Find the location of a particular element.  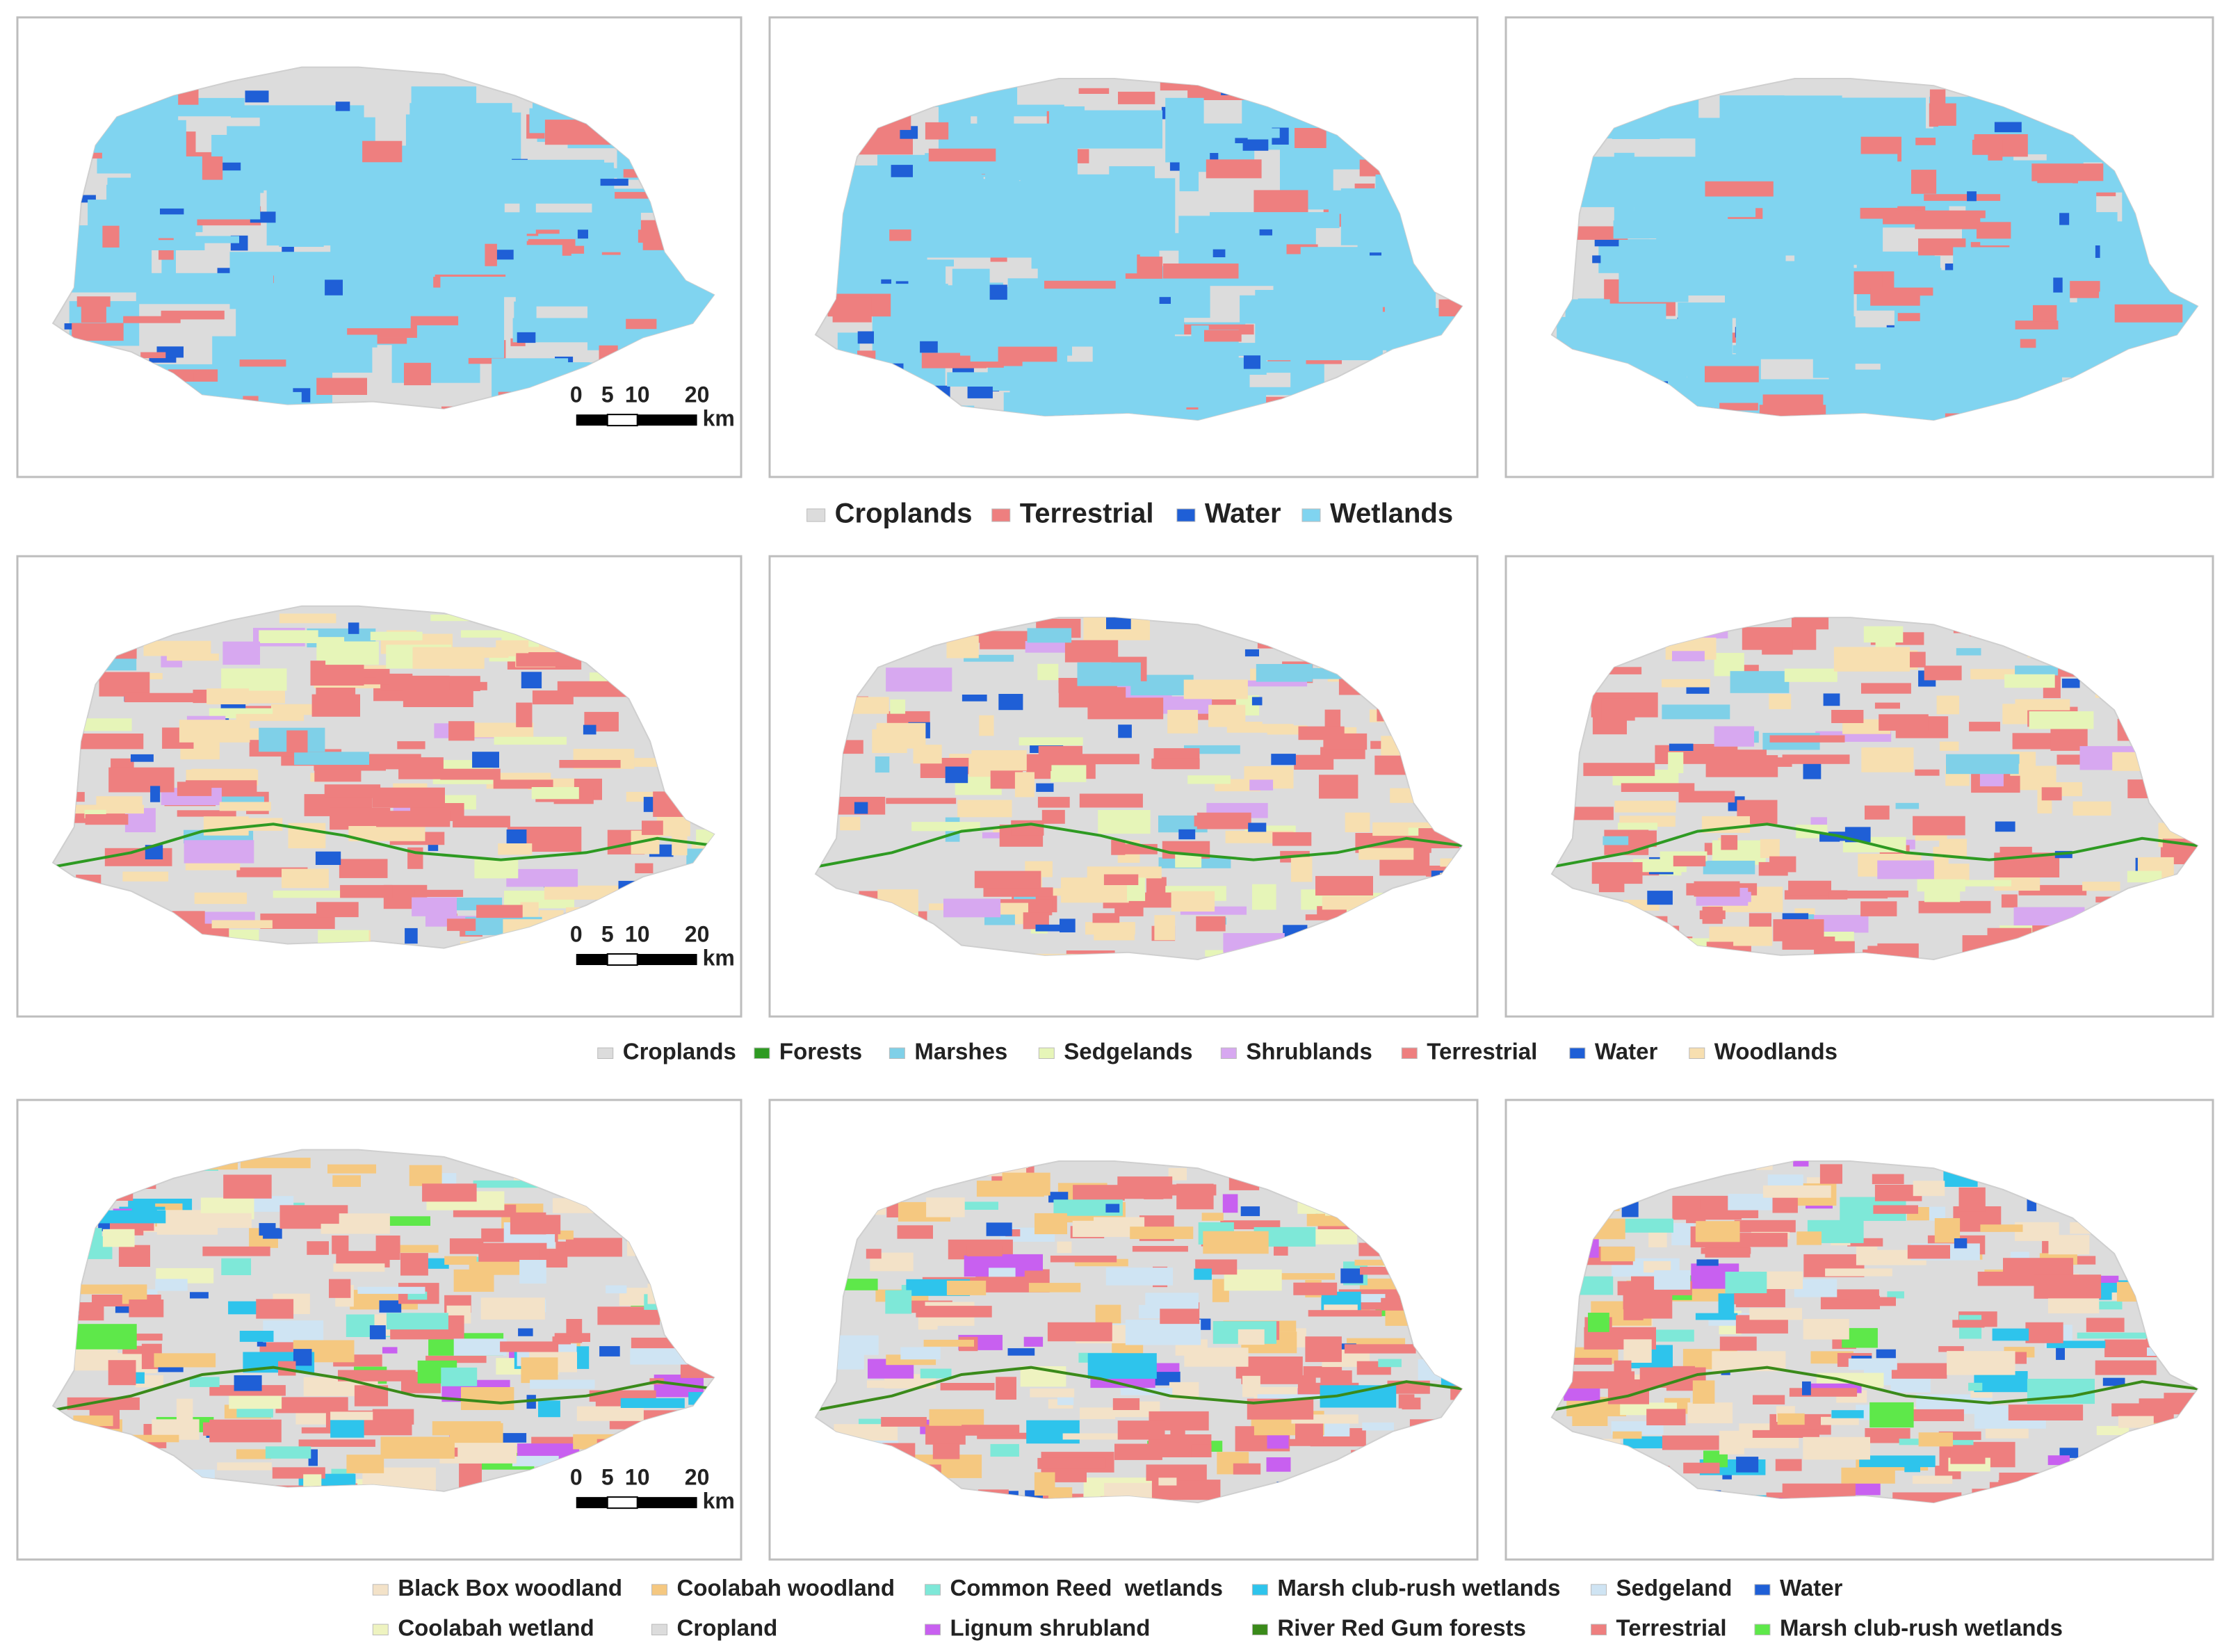

scale-bar-label: 0 is located at coordinates (576, 394).